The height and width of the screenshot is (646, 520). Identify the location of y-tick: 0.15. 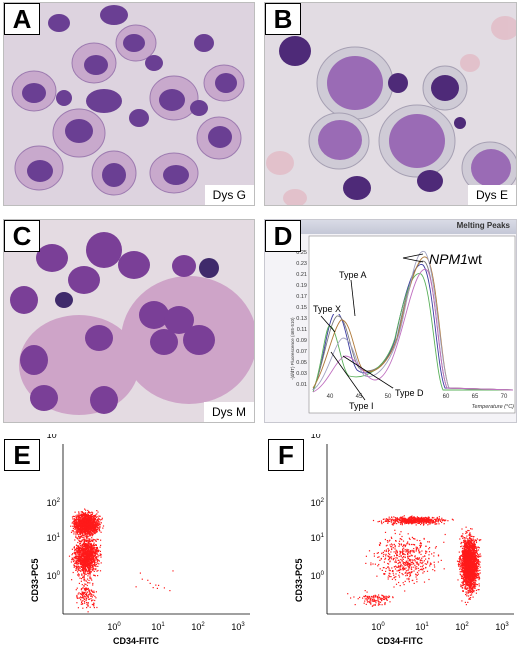
(301, 308).